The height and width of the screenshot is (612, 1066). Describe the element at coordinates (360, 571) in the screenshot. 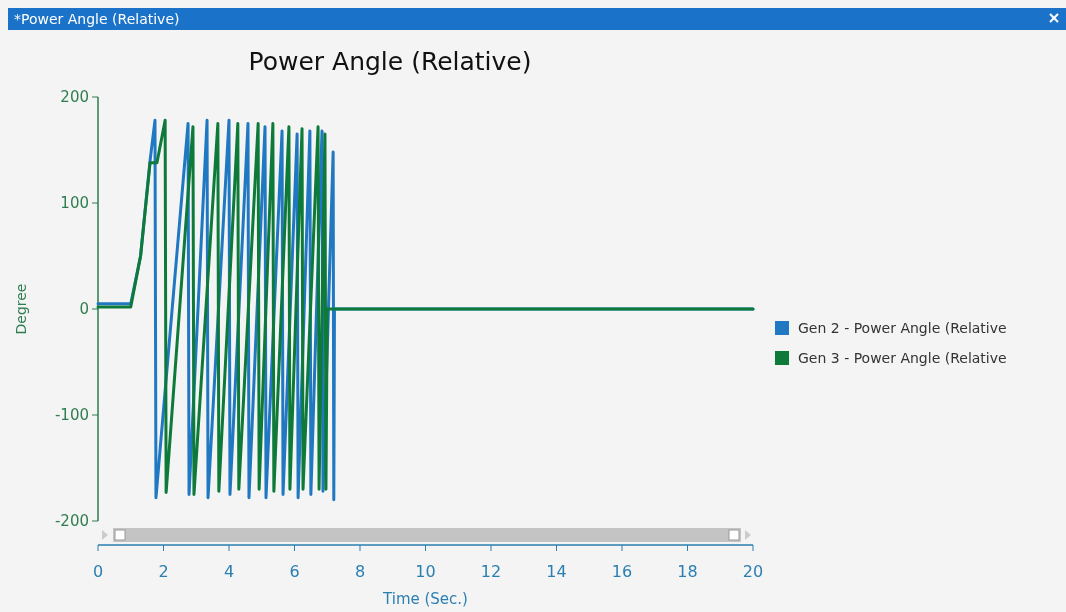

I see `x-tick-label: 8` at that location.